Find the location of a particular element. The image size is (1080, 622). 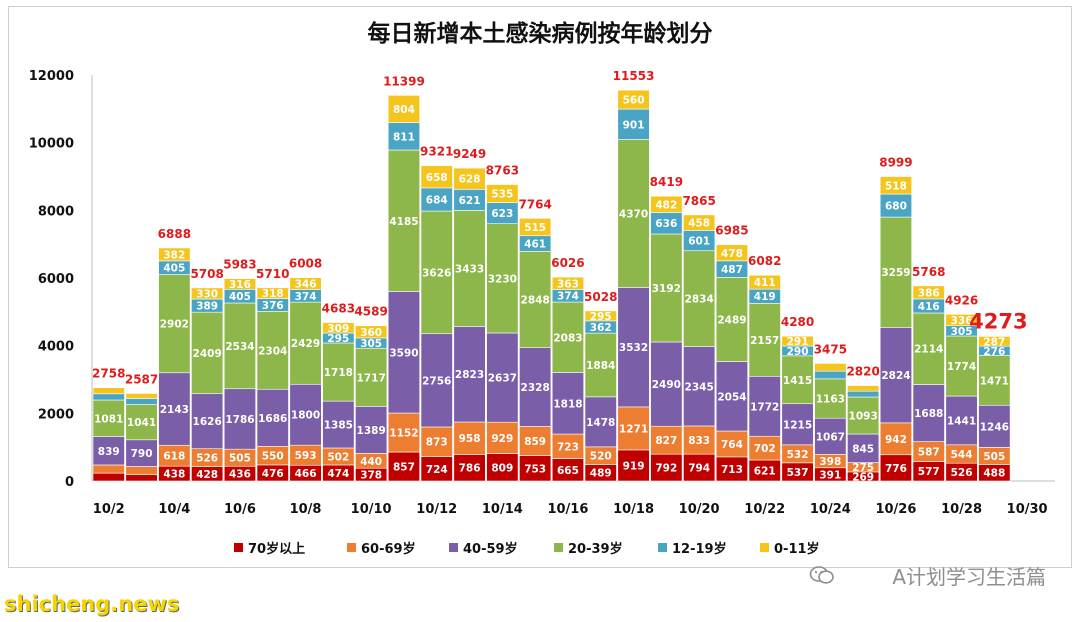

segment-label: 532 is located at coordinates (798, 455).